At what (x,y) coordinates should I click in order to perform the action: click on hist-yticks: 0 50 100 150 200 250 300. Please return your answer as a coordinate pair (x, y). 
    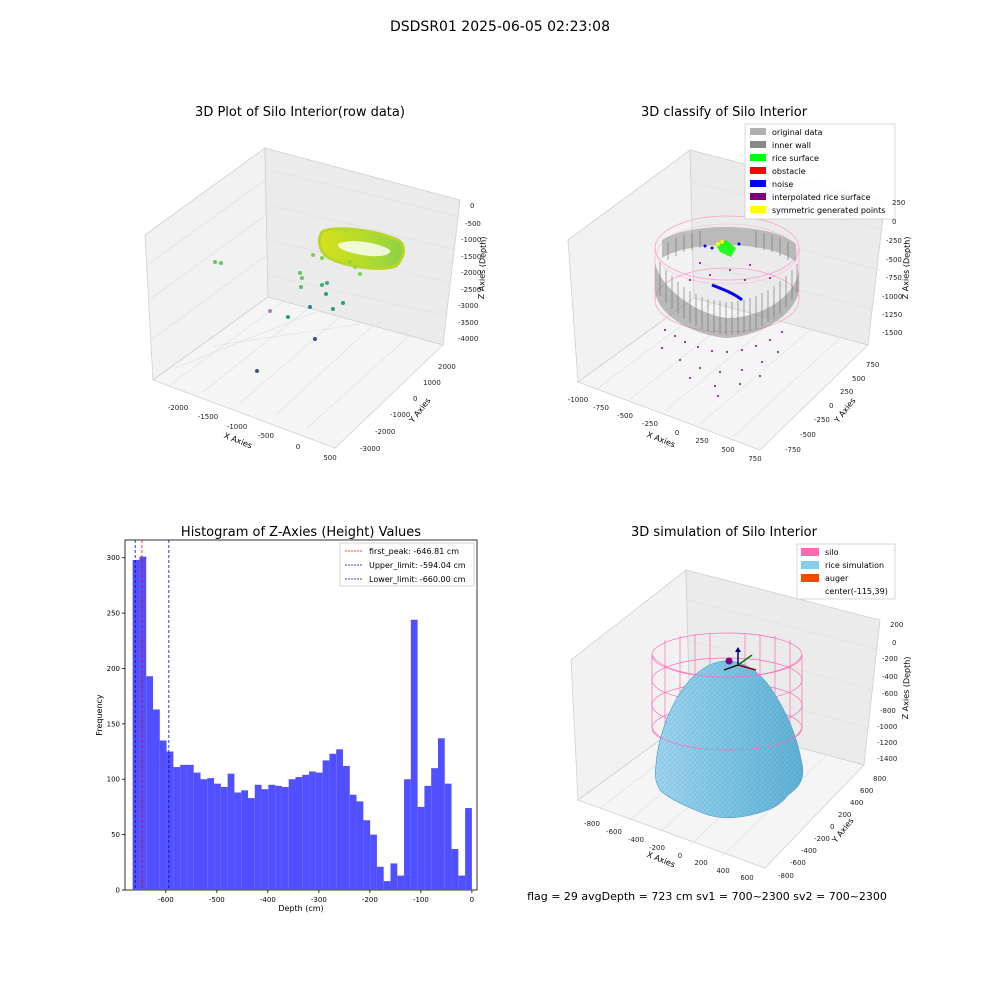
    Looking at the image, I should click on (116, 724).